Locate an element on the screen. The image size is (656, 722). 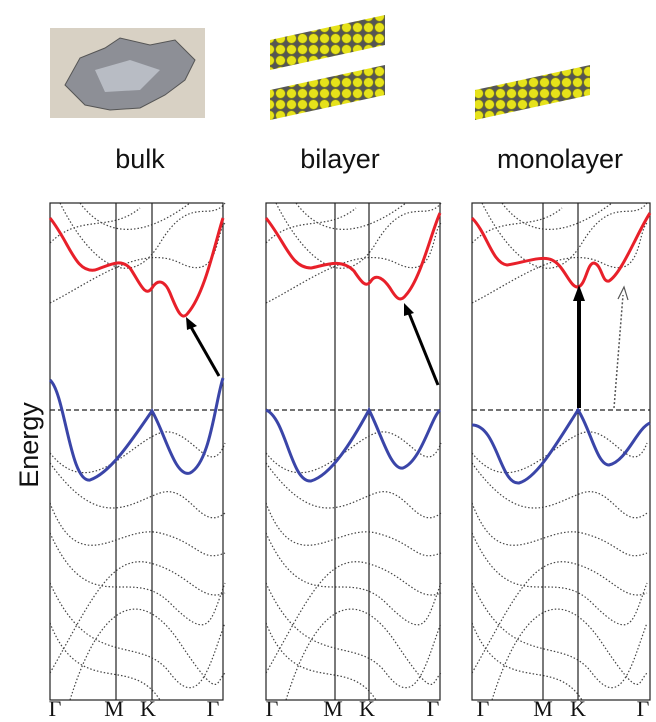
panel-label: bilayer is located at coordinates (340, 159).